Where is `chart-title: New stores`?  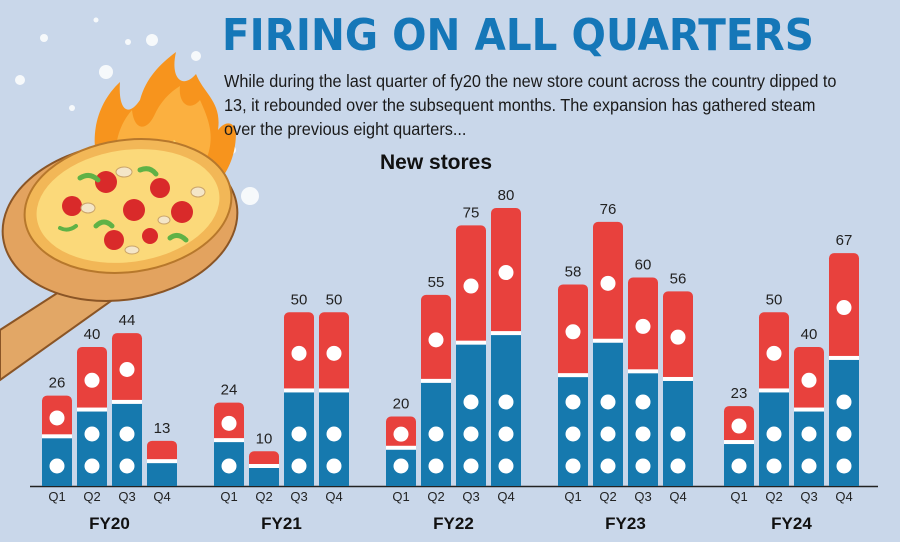 chart-title: New stores is located at coordinates (436, 162).